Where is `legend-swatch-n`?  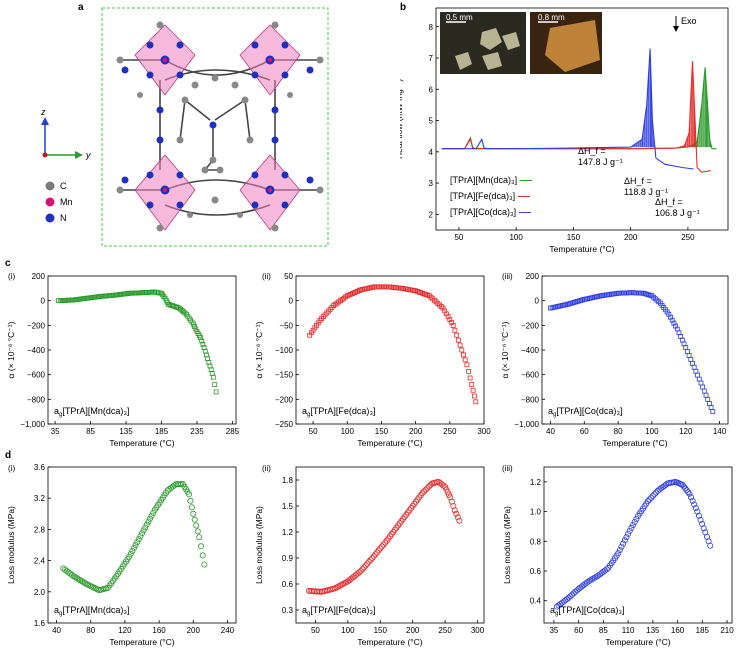 legend-swatch-n is located at coordinates (50, 218).